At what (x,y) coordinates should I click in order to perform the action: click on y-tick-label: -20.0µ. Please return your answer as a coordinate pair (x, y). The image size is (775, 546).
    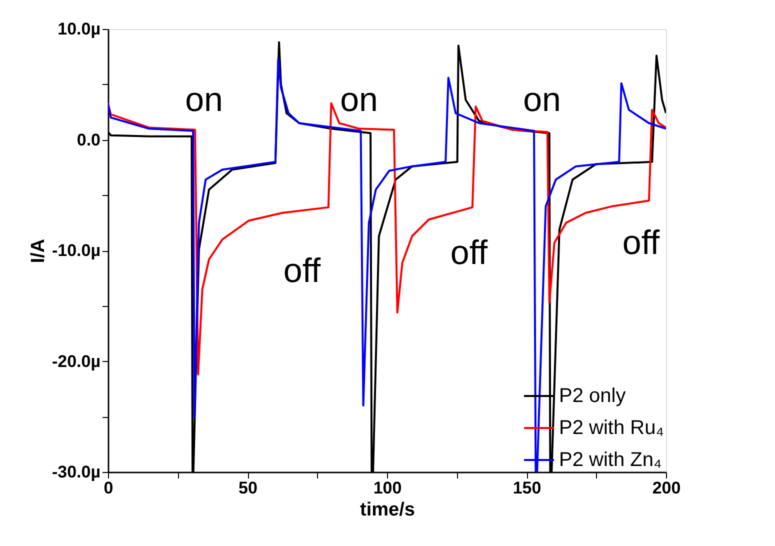
    Looking at the image, I should click on (76, 361).